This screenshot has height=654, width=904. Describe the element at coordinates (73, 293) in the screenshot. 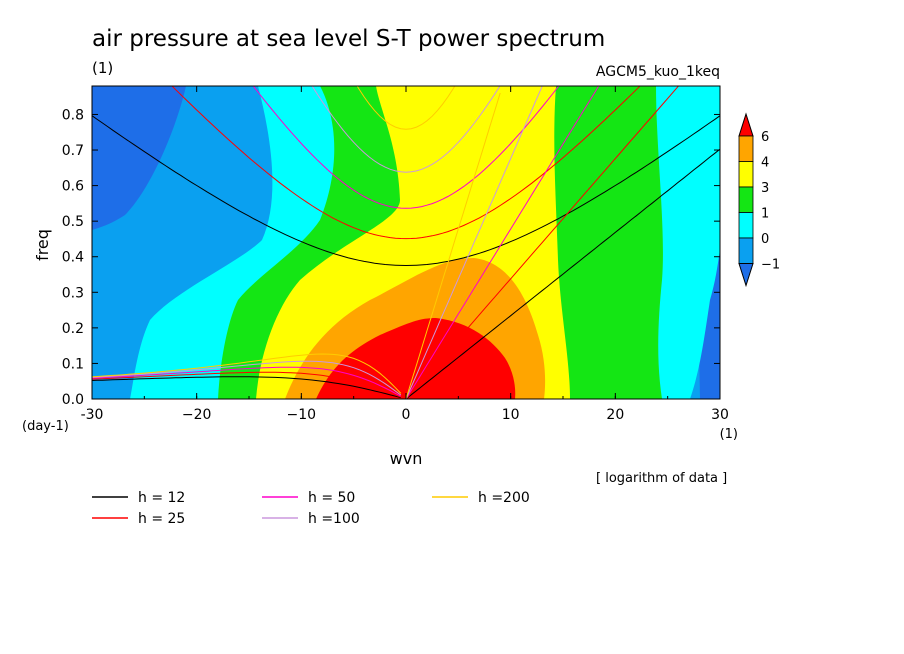

I see `y-tick-label: 0.3` at that location.